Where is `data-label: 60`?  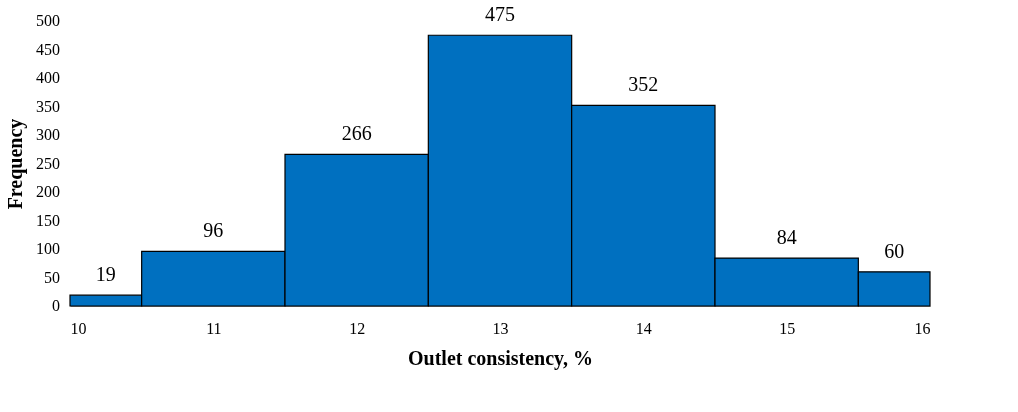 data-label: 60 is located at coordinates (894, 250).